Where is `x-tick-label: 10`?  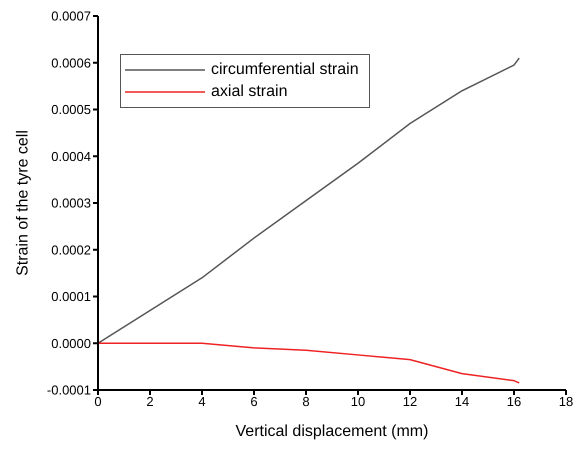
x-tick-label: 10 is located at coordinates (358, 402).